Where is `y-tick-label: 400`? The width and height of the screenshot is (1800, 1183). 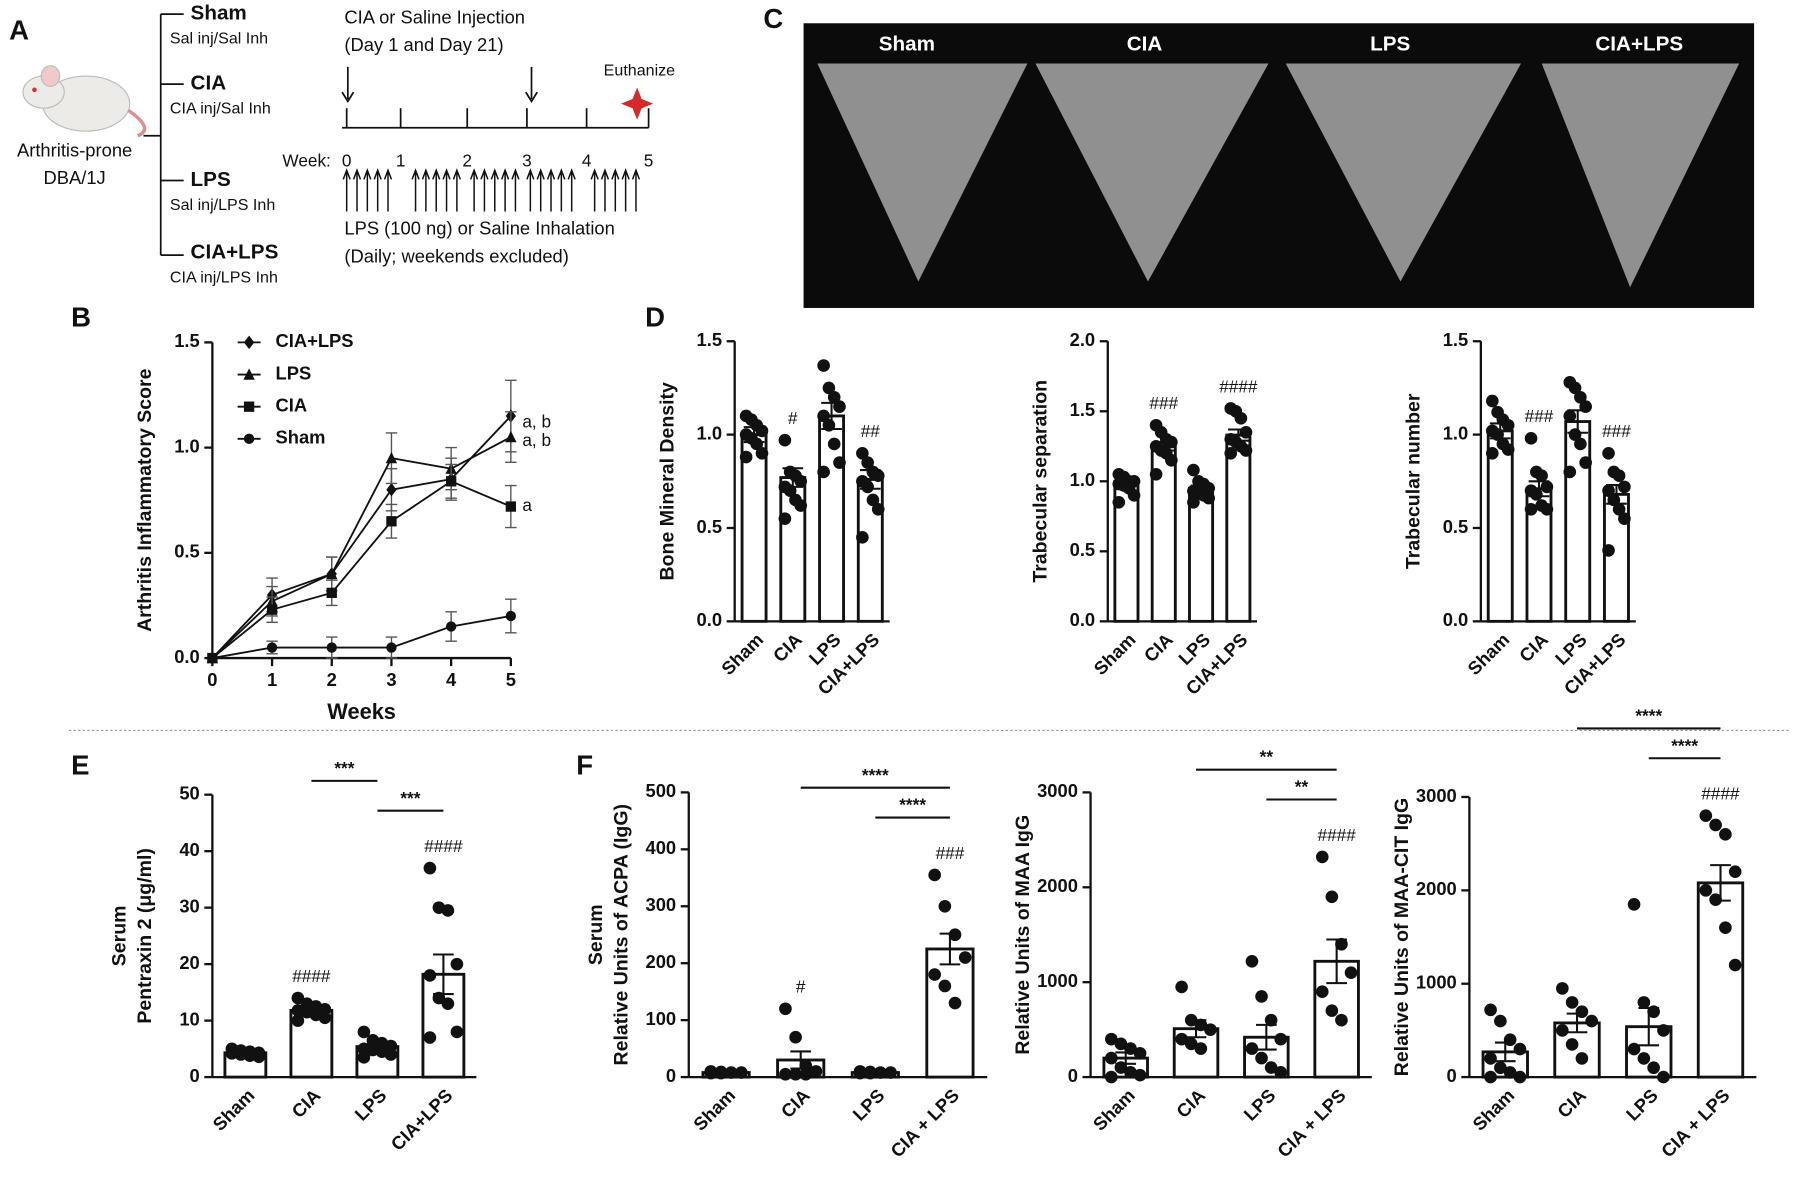
y-tick-label: 400 is located at coordinates (661, 847).